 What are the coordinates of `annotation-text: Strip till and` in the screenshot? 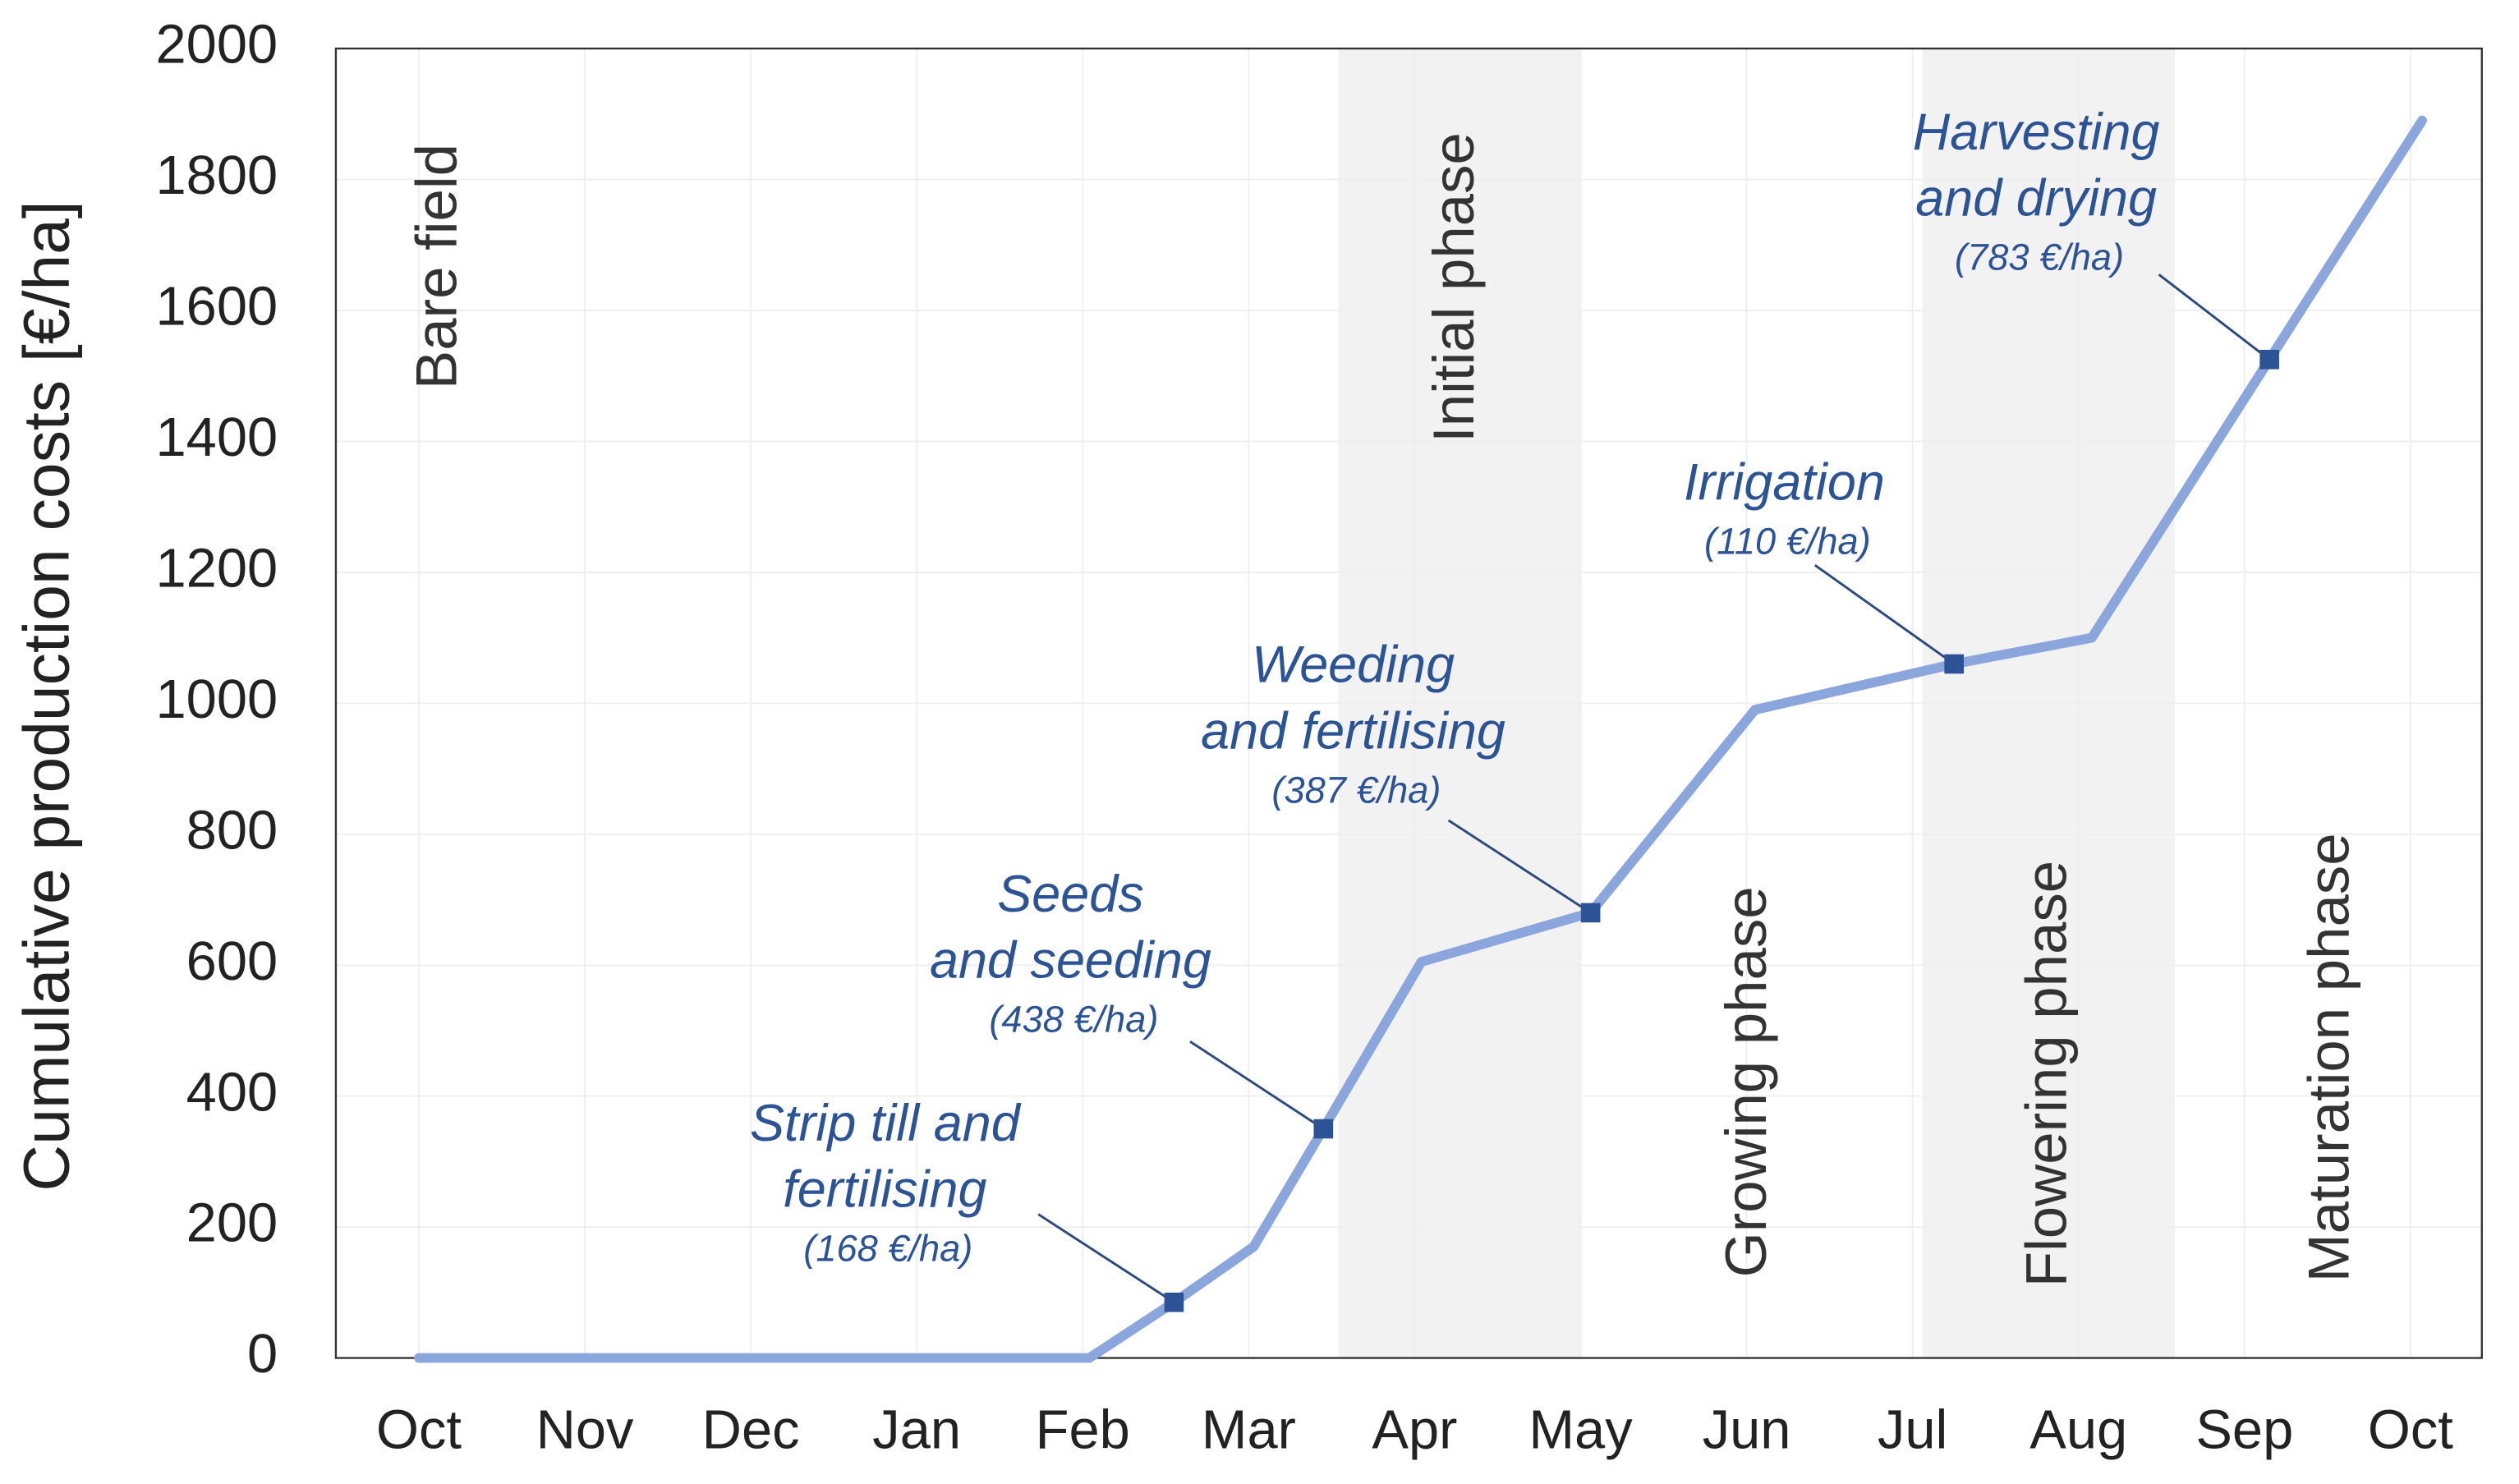 It's located at (886, 1123).